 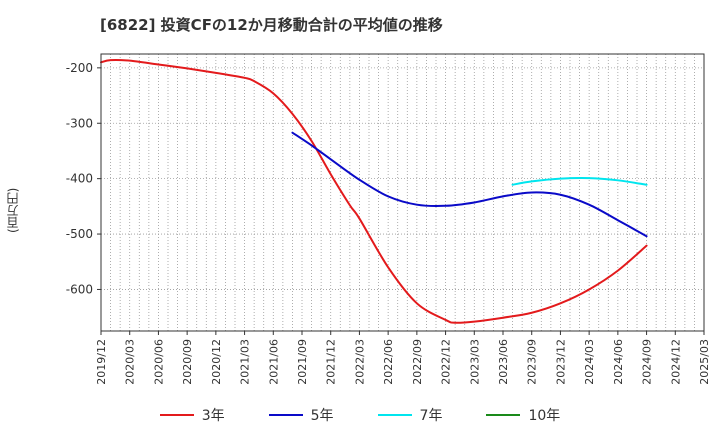 What do you see at coordinates (216, 362) in the screenshot?
I see `x-tick-label: 2020/12` at bounding box center [216, 362].